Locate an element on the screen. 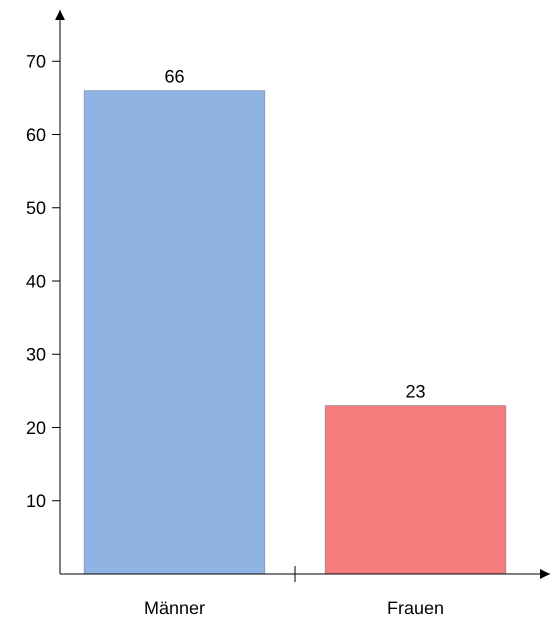  y-tick-label: 60 is located at coordinates (36, 134).